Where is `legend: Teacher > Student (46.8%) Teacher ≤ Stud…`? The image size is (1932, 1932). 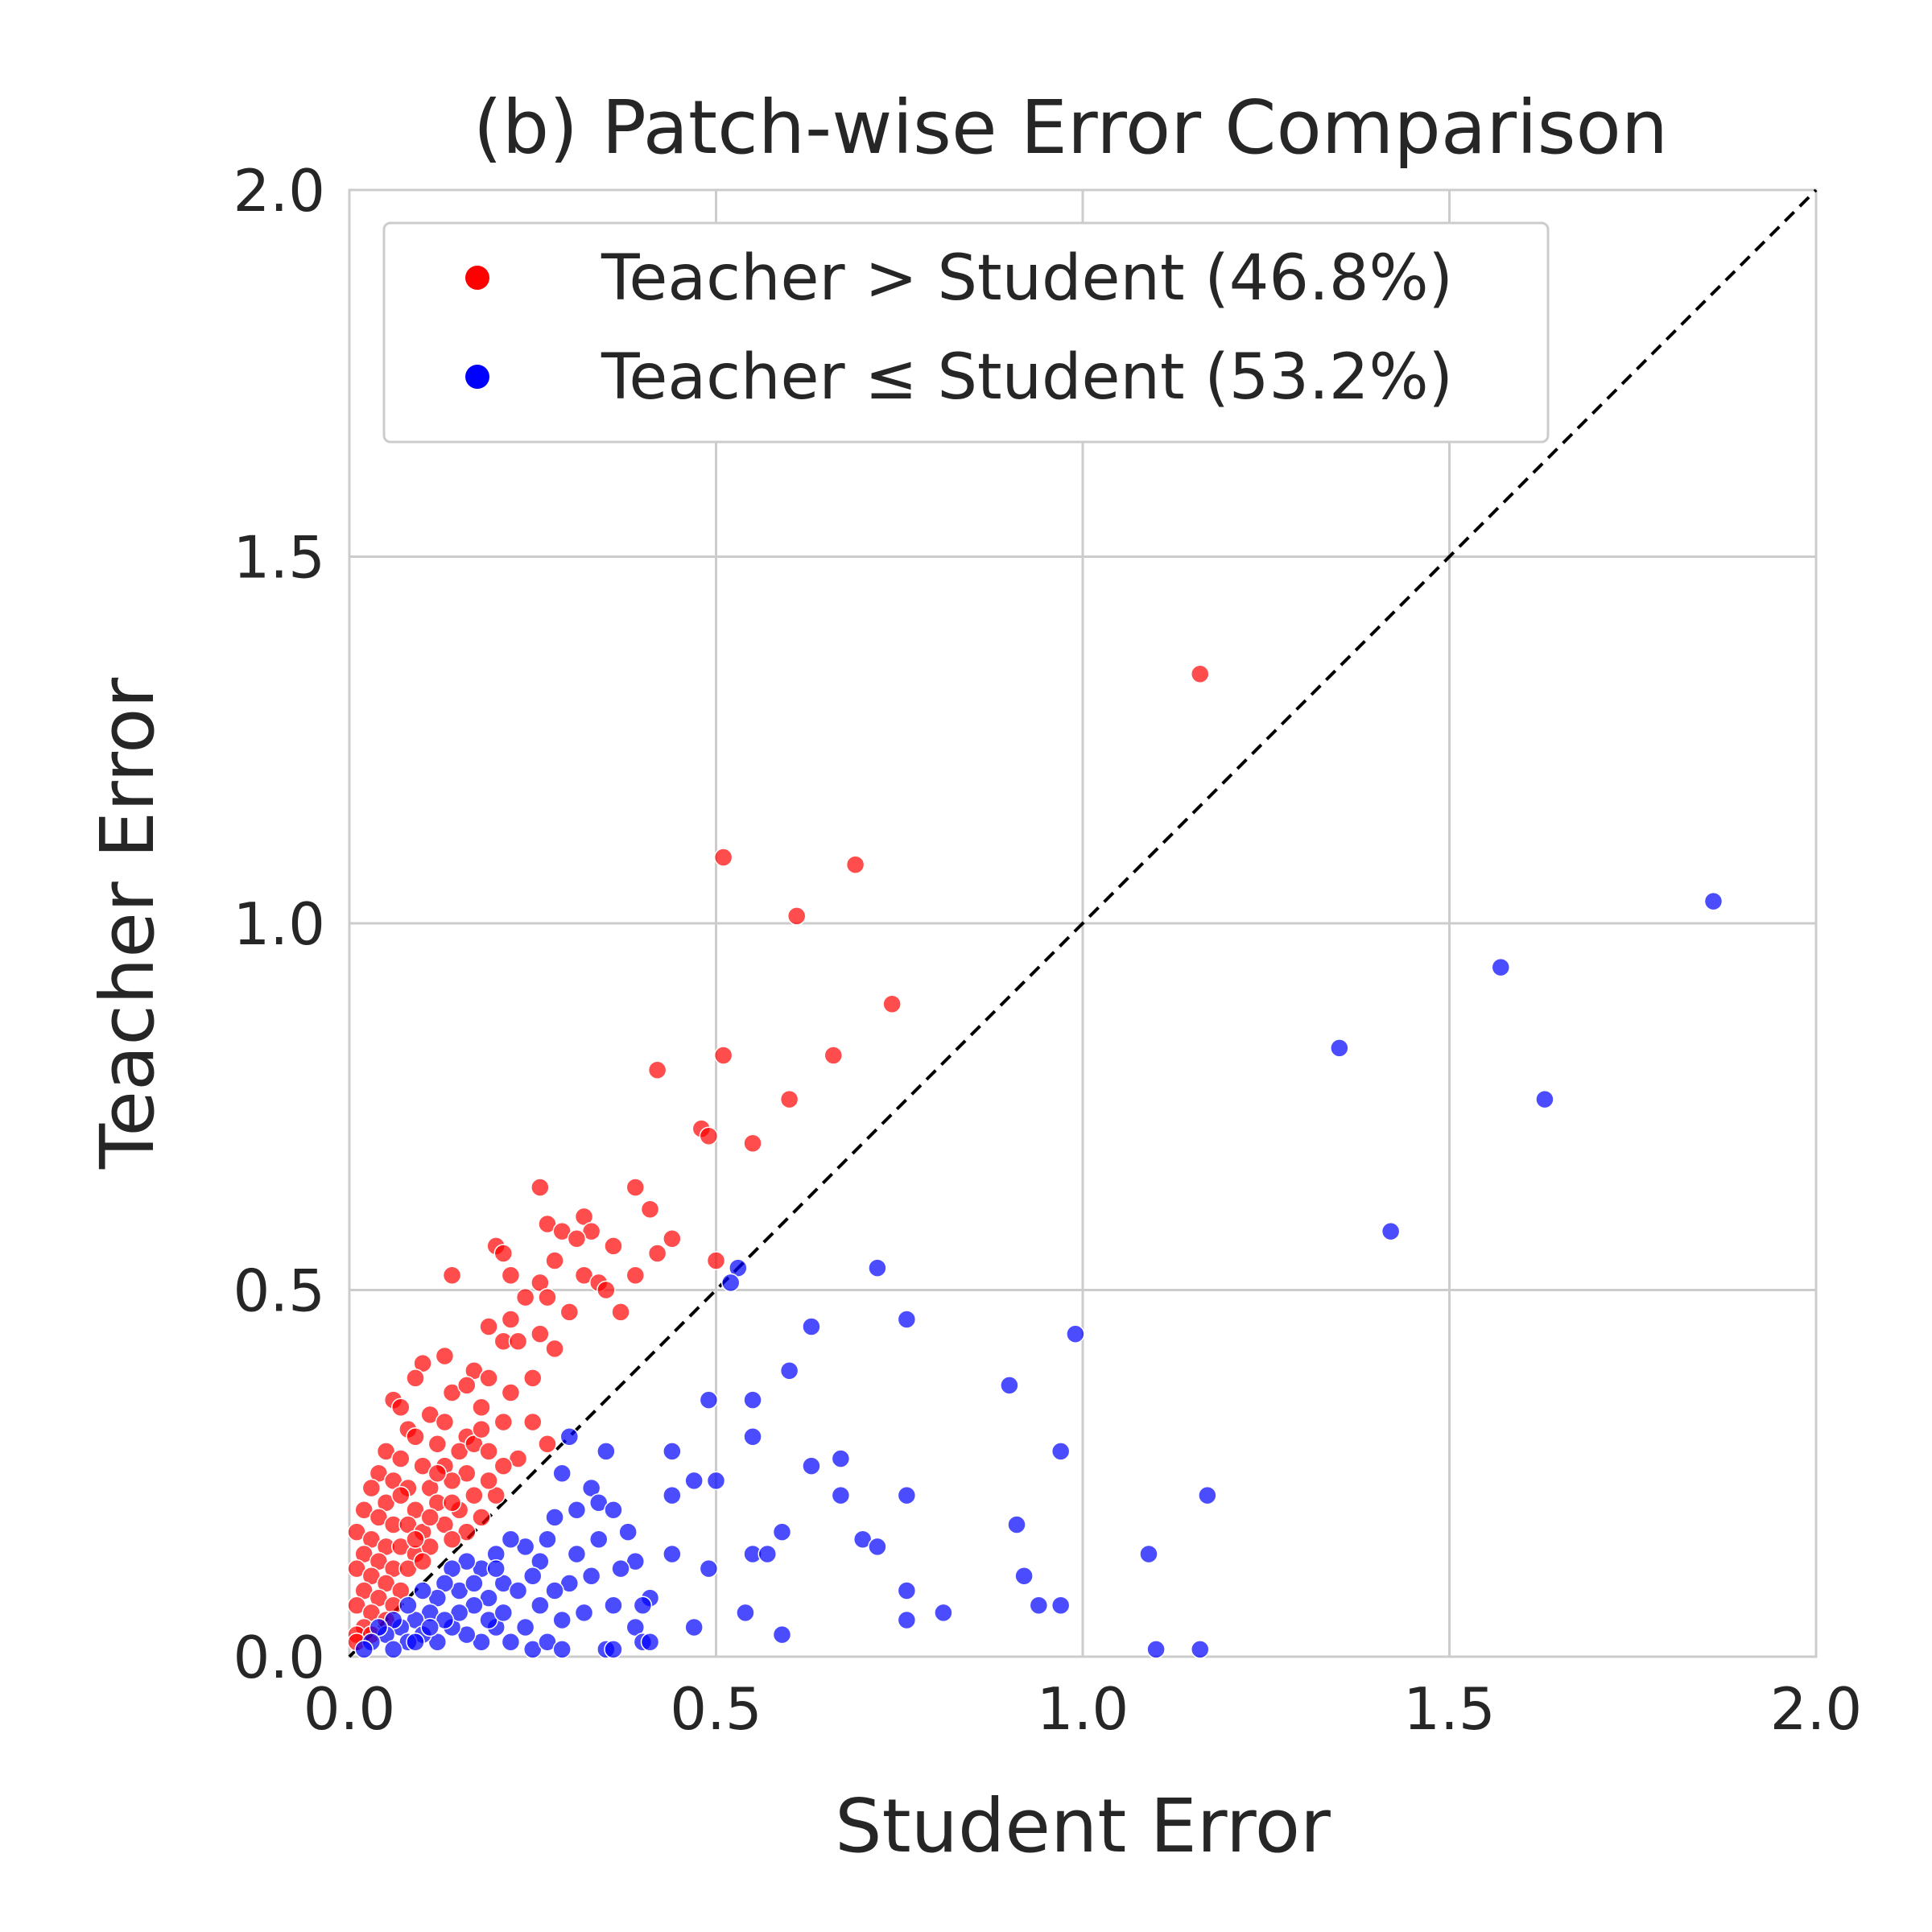
legend: Teacher > Student (46.8%) Teacher ≤ Stud… is located at coordinates (966, 332).